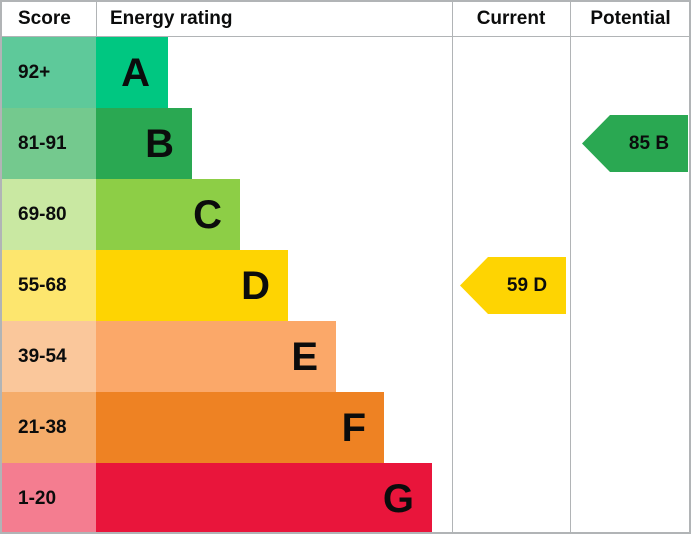  I want to click on score-range-b: 81-91, so click(49, 143).